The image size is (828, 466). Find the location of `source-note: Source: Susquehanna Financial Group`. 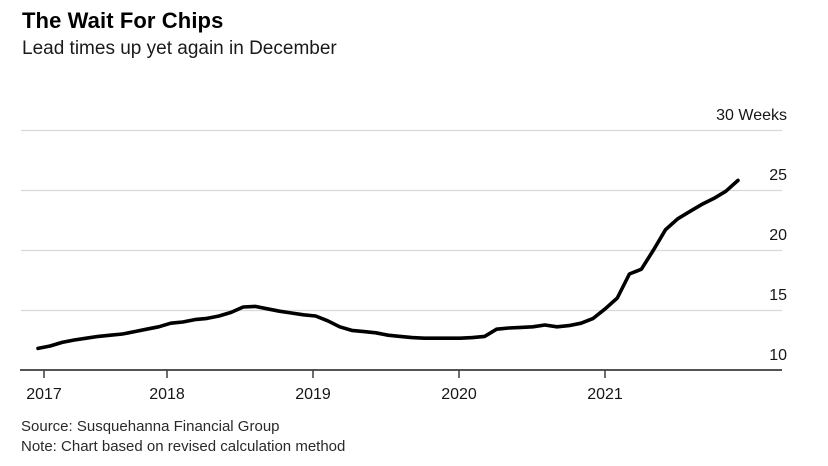

source-note: Source: Susquehanna Financial Group is located at coordinates (150, 426).